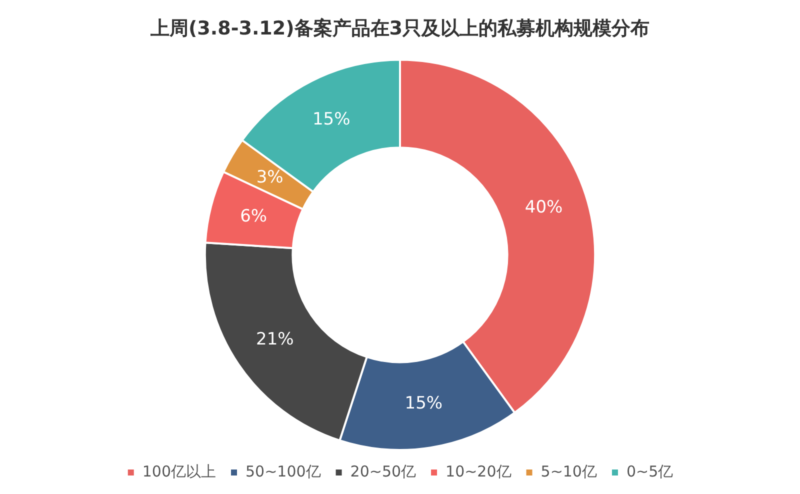  Describe the element at coordinates (543, 208) in the screenshot. I see `data-label: 40%` at that location.